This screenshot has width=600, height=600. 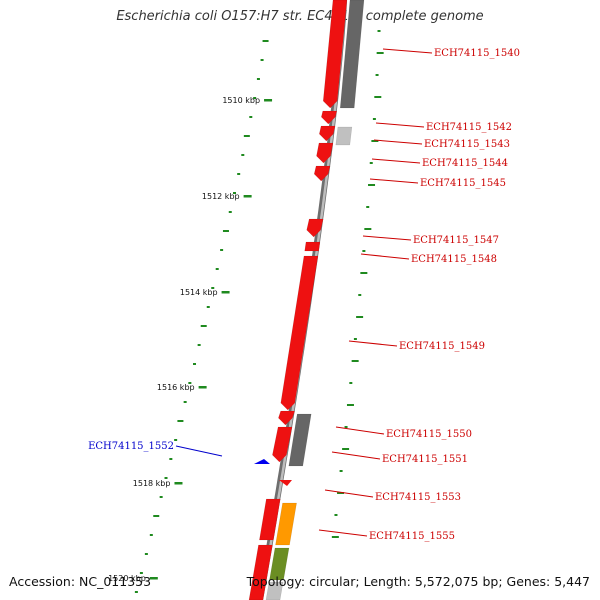 I want to click on gene-label: ECH74115_1547, so click(x=456, y=240).